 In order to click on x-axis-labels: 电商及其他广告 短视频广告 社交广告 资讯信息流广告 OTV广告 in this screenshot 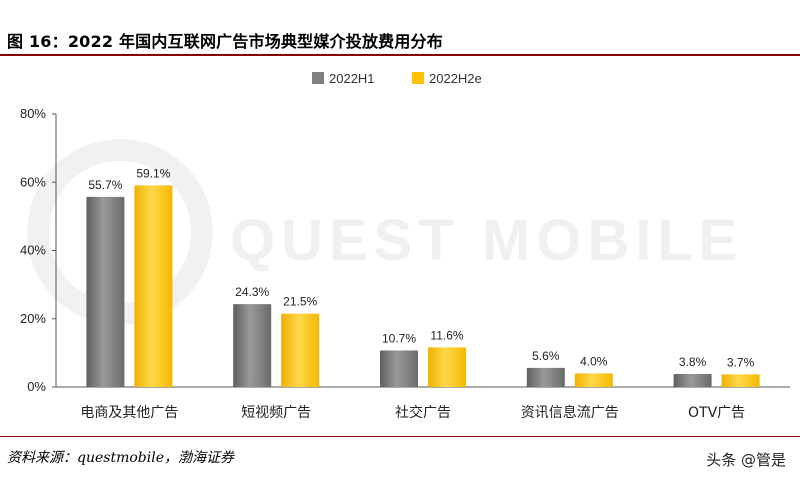, I will do `click(412, 412)`.